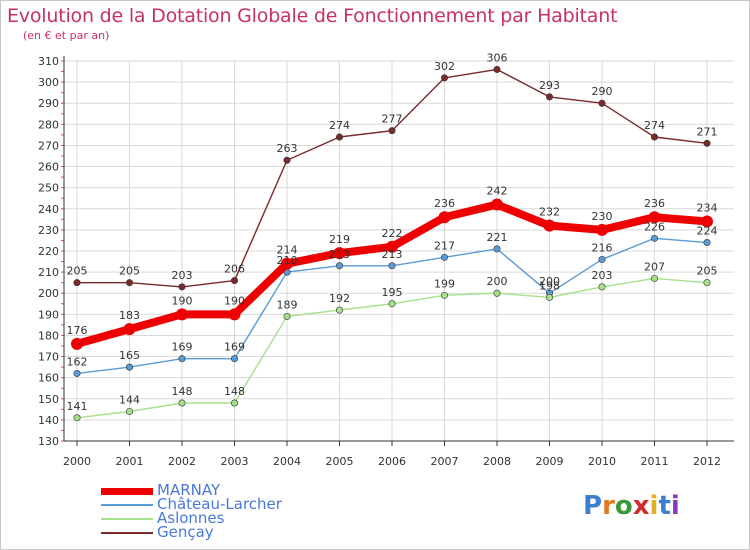 The width and height of the screenshot is (750, 550). Describe the element at coordinates (340, 461) in the screenshot. I see `x-tick-label: 2005` at that location.